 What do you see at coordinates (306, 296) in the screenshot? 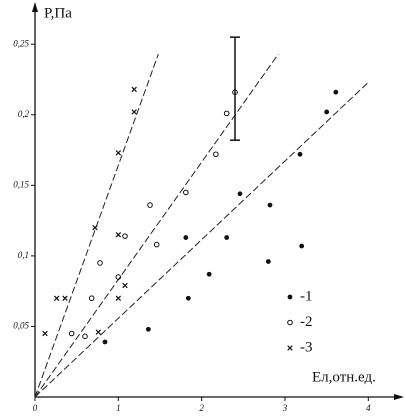
I see `legend-label: -1` at bounding box center [306, 296].